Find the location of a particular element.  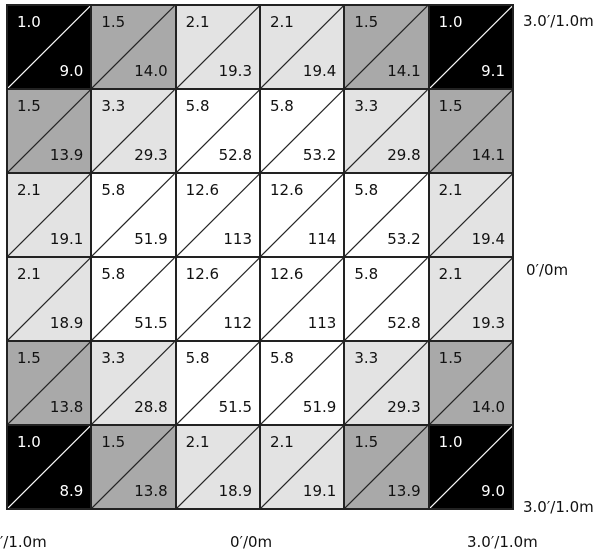

cell-bottom-value: 114 is located at coordinates (322, 239).